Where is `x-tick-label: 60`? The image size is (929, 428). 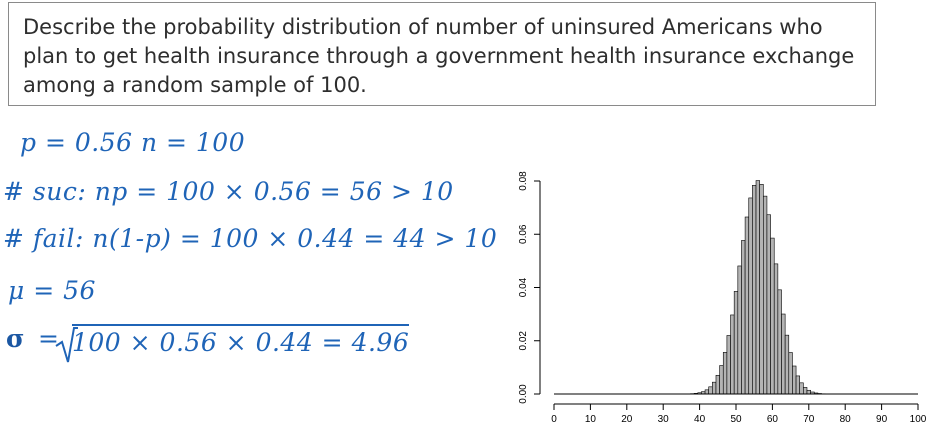 x-tick-label: 60 is located at coordinates (773, 419).